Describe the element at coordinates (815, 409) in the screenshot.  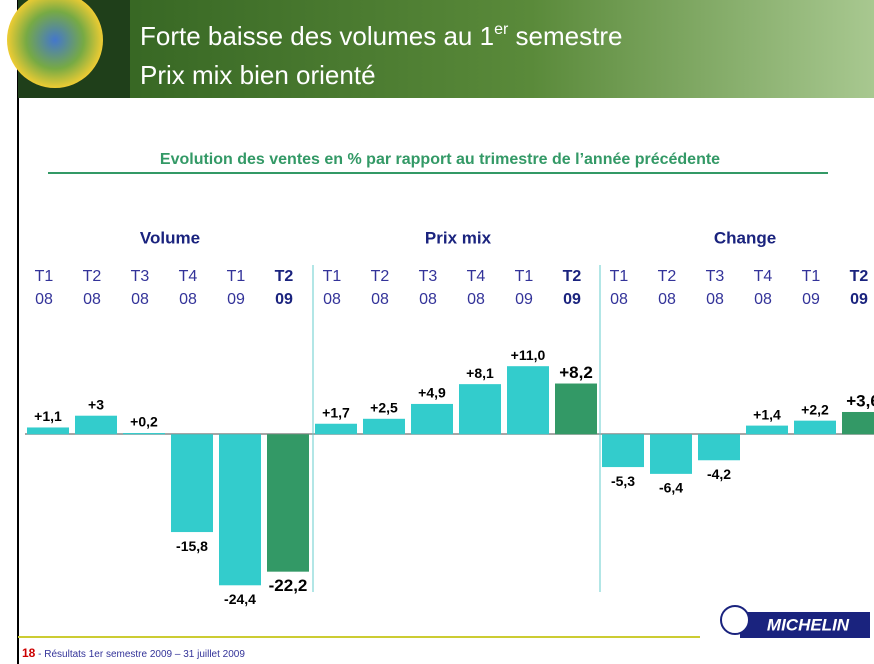
I see `value-label: +2,2` at that location.